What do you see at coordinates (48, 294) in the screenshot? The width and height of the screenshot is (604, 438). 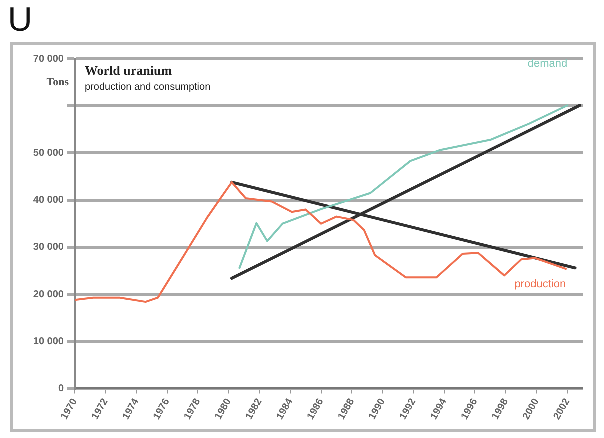 I see `y-tick-label: 20 000` at bounding box center [48, 294].